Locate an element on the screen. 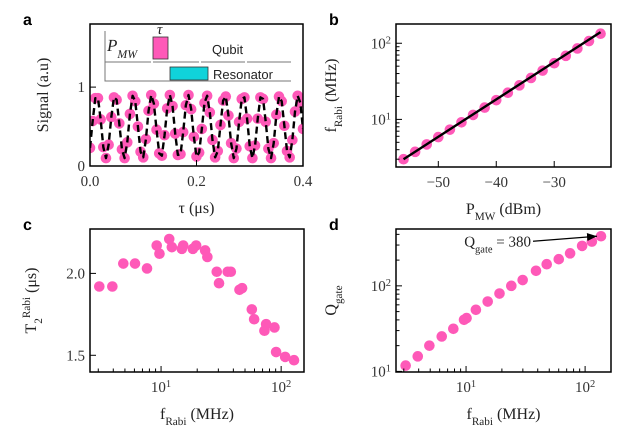  y-axis-title: Signal (a.u) is located at coordinates (43, 95).